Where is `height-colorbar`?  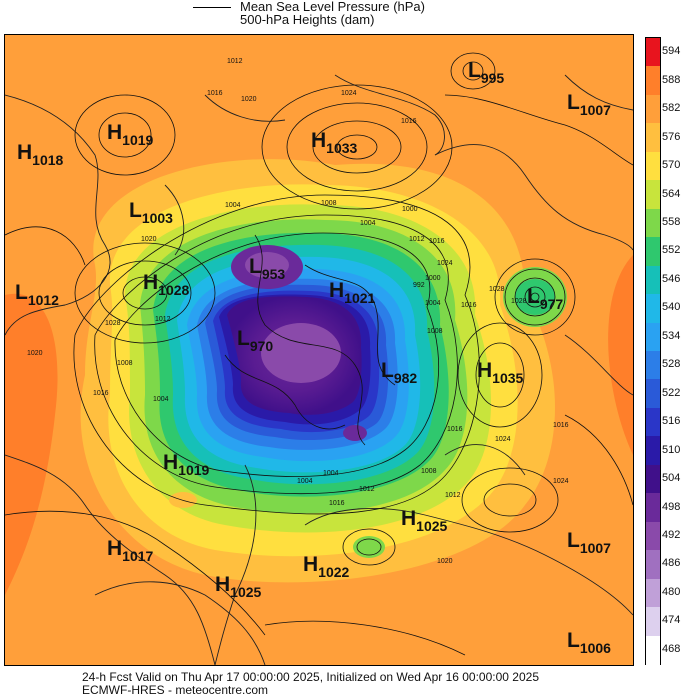 height-colorbar is located at coordinates (653, 351).